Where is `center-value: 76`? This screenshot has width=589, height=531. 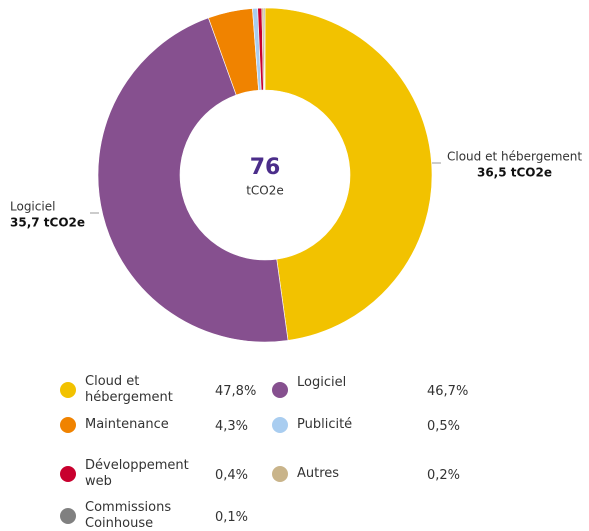
center-value: 76 is located at coordinates (265, 167).